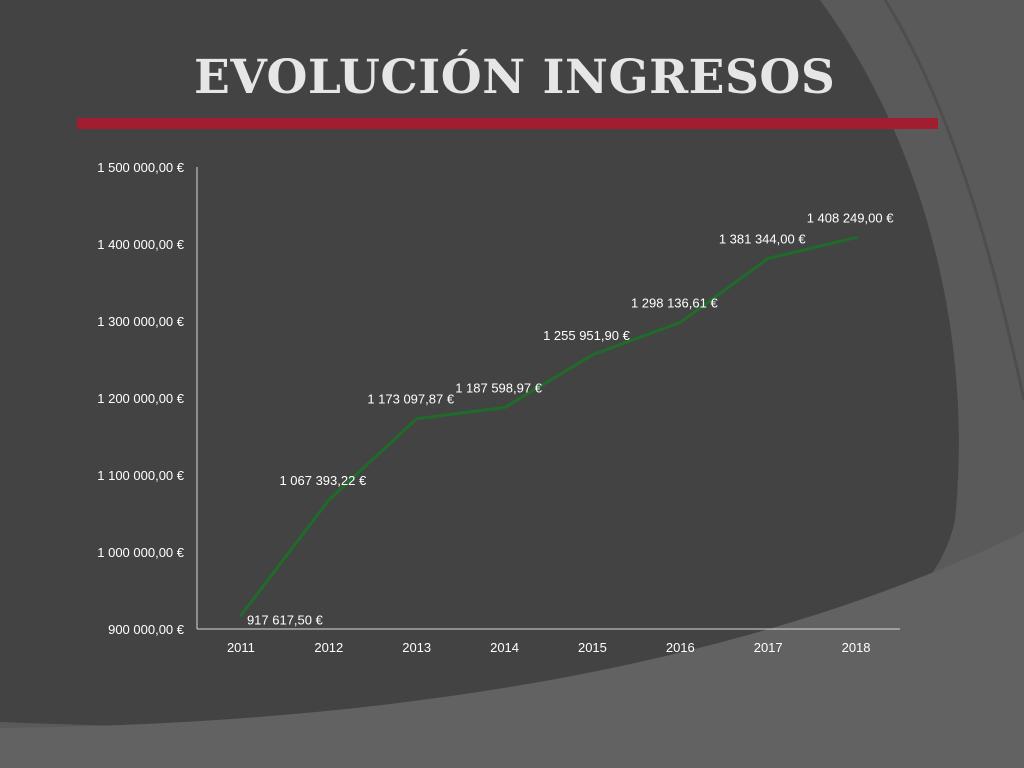 This screenshot has height=768, width=1024. Describe the element at coordinates (856, 647) in the screenshot. I see `x-tick-label: 2018` at that location.